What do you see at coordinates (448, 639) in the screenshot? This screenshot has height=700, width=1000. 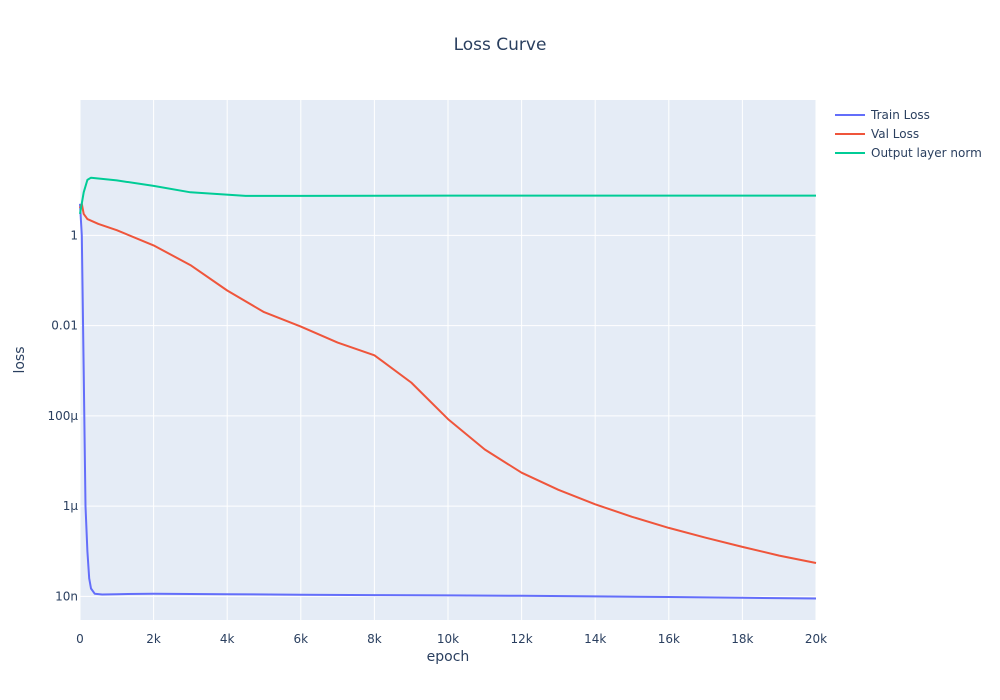 I see `x-tick-label: 10k` at bounding box center [448, 639].